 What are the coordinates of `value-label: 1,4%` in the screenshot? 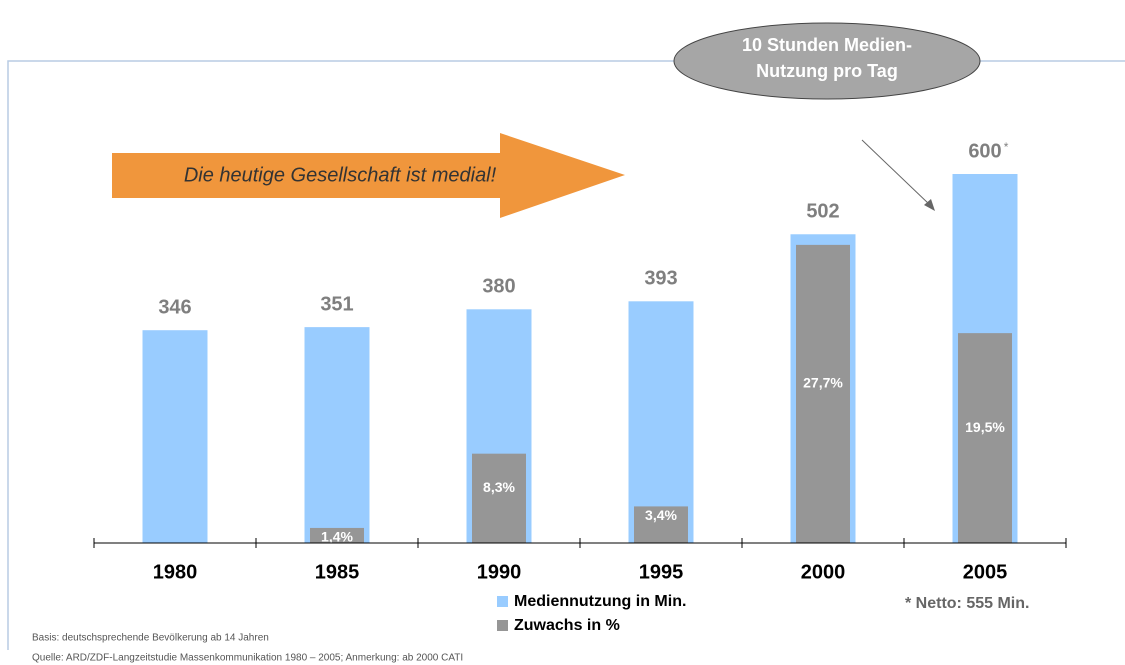 It's located at (337, 537).